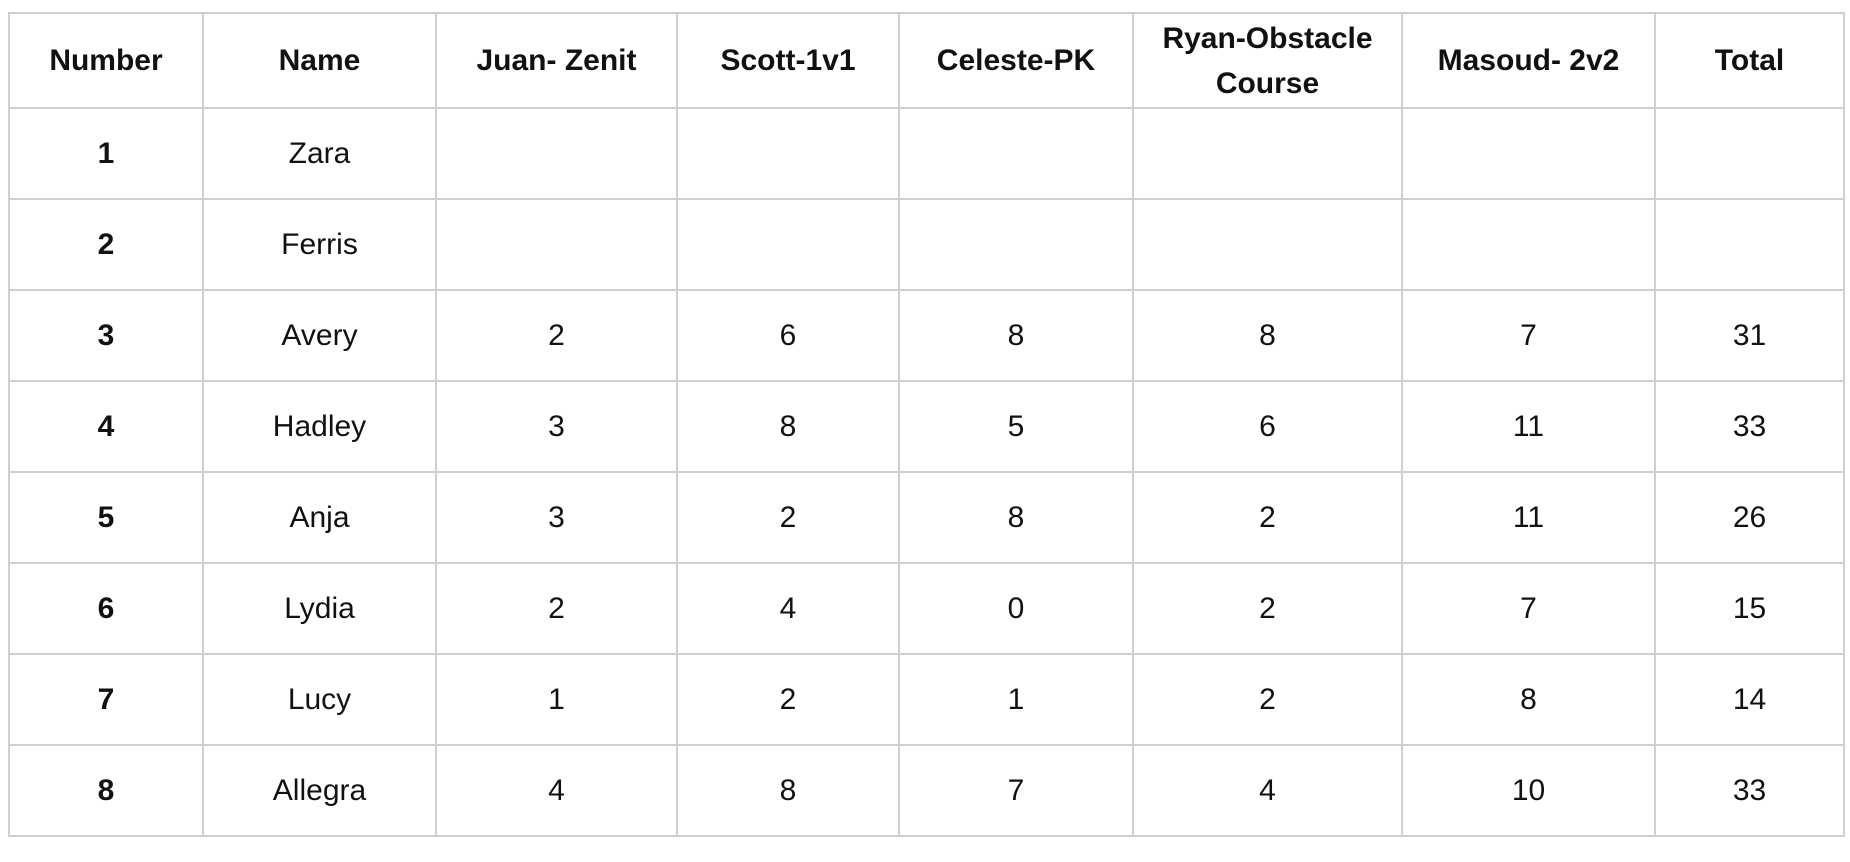 The image size is (1850, 862). Describe the element at coordinates (1749, 608) in the screenshot. I see `table-cell: 15` at that location.